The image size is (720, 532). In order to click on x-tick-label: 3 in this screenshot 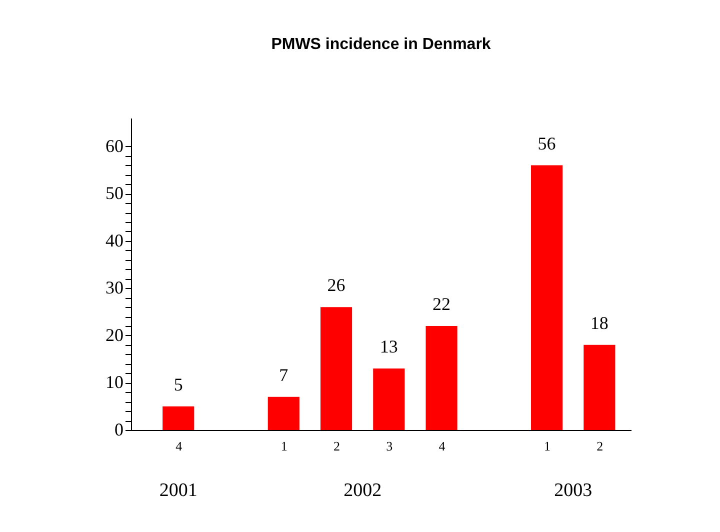, I will do `click(389, 446)`.